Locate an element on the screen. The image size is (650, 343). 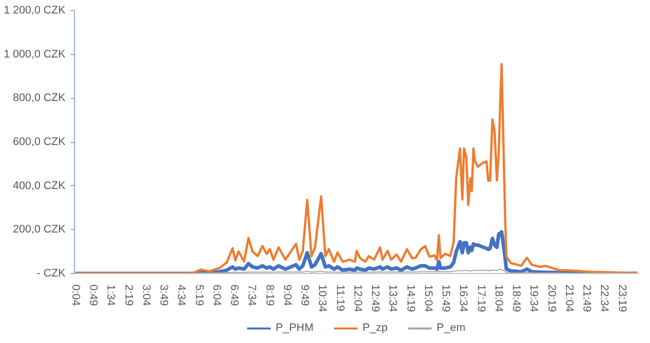
x-tick-label: 5:19 is located at coordinates (198, 295).